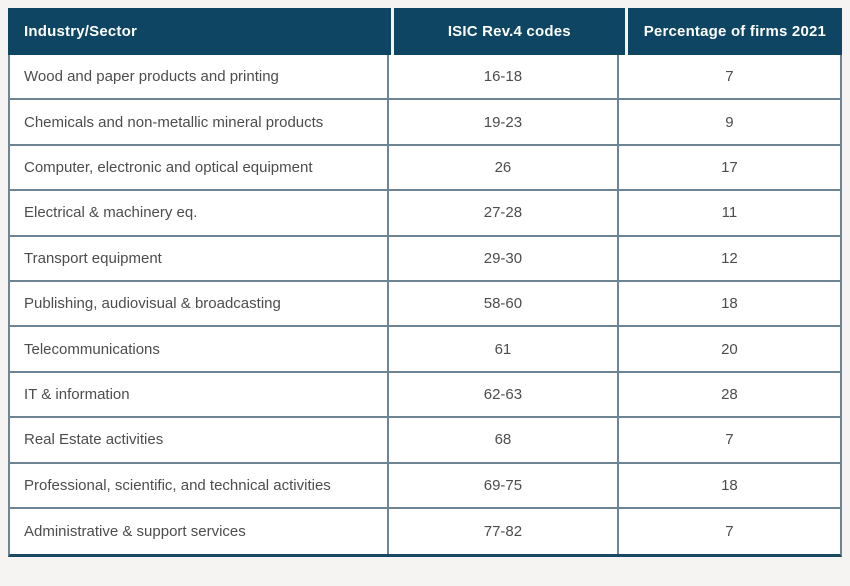  Describe the element at coordinates (729, 258) in the screenshot. I see `cell-percentage: 12` at that location.